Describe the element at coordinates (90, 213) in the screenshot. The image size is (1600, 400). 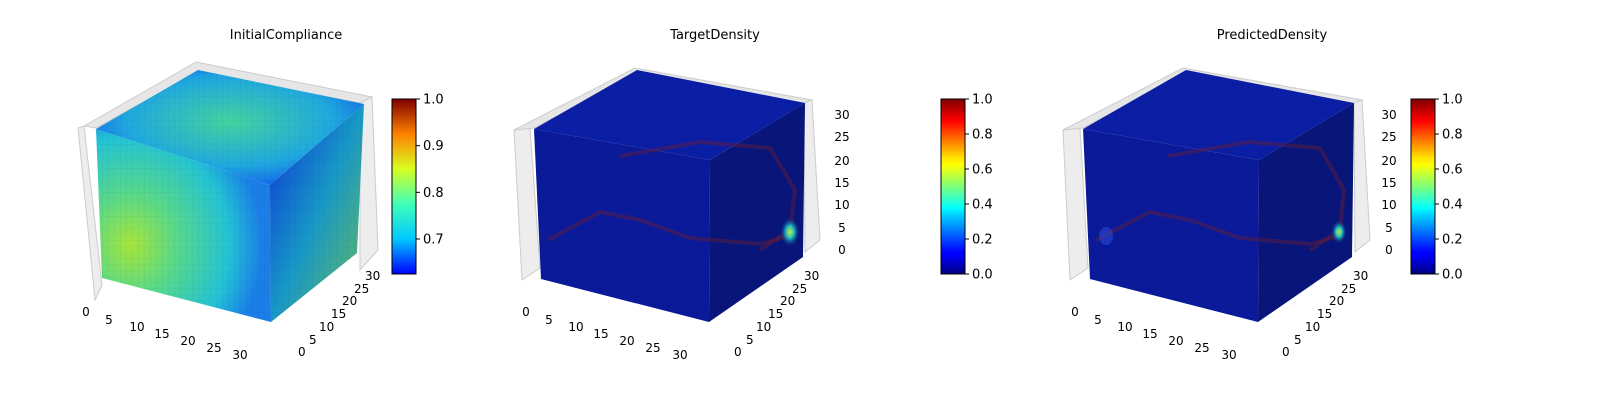
I see `back-pane-left` at that location.